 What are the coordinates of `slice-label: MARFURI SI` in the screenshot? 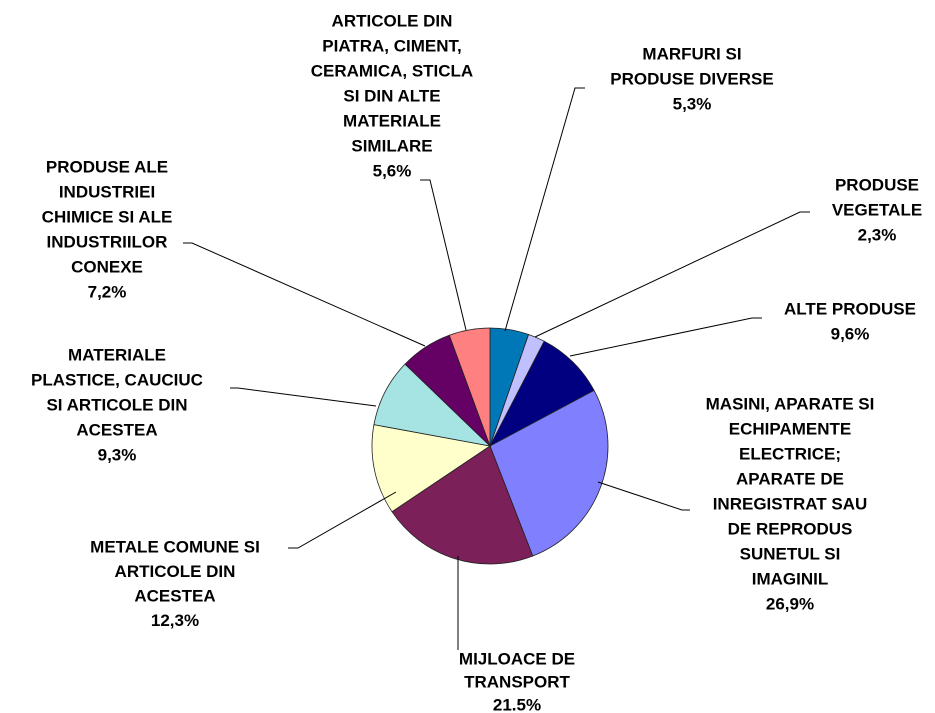 It's located at (691, 53).